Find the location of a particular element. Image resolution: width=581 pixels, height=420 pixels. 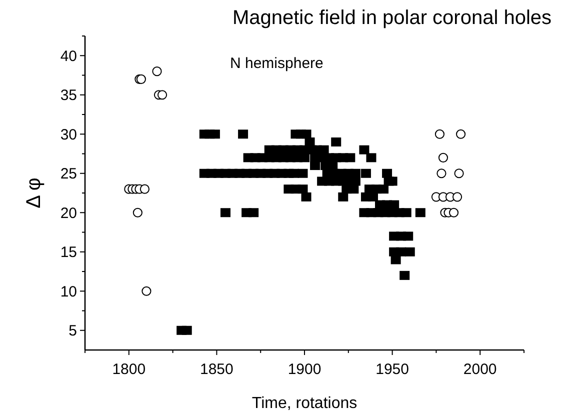

y-axis-title: Δ φ is located at coordinates (34, 193).